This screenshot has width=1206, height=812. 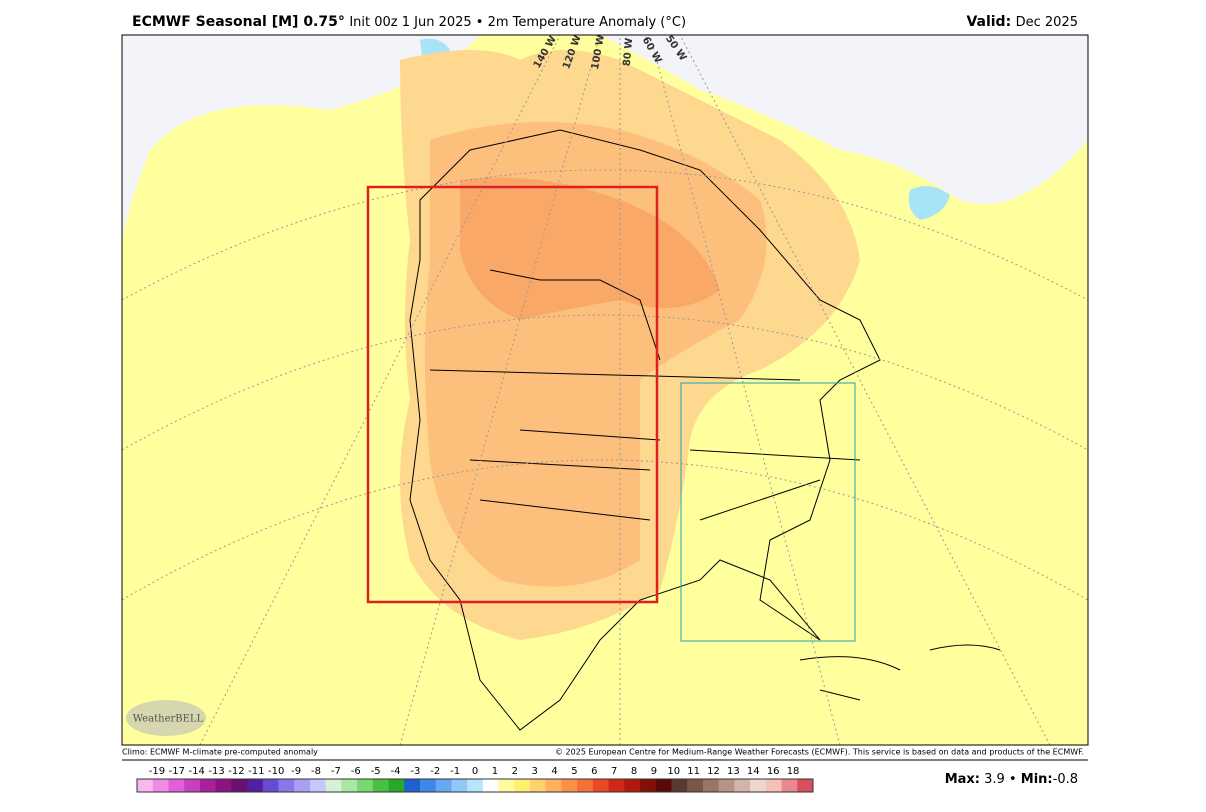 What do you see at coordinates (753, 771) in the screenshot?
I see `colorbar-label: 14` at bounding box center [753, 771].